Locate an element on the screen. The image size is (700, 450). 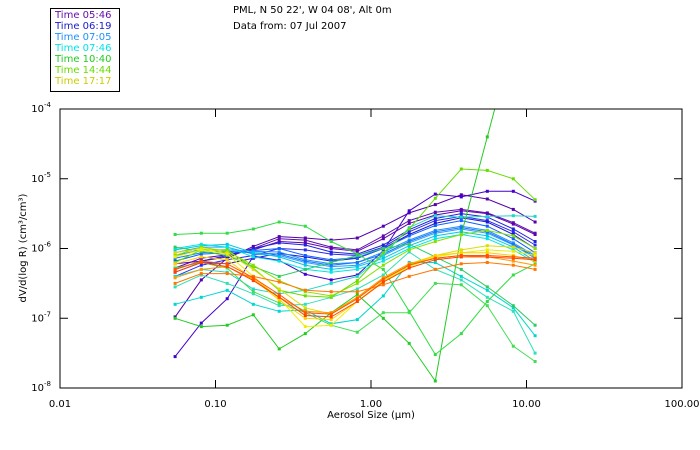
legend-item: Time 06:19 is located at coordinates (83, 26).